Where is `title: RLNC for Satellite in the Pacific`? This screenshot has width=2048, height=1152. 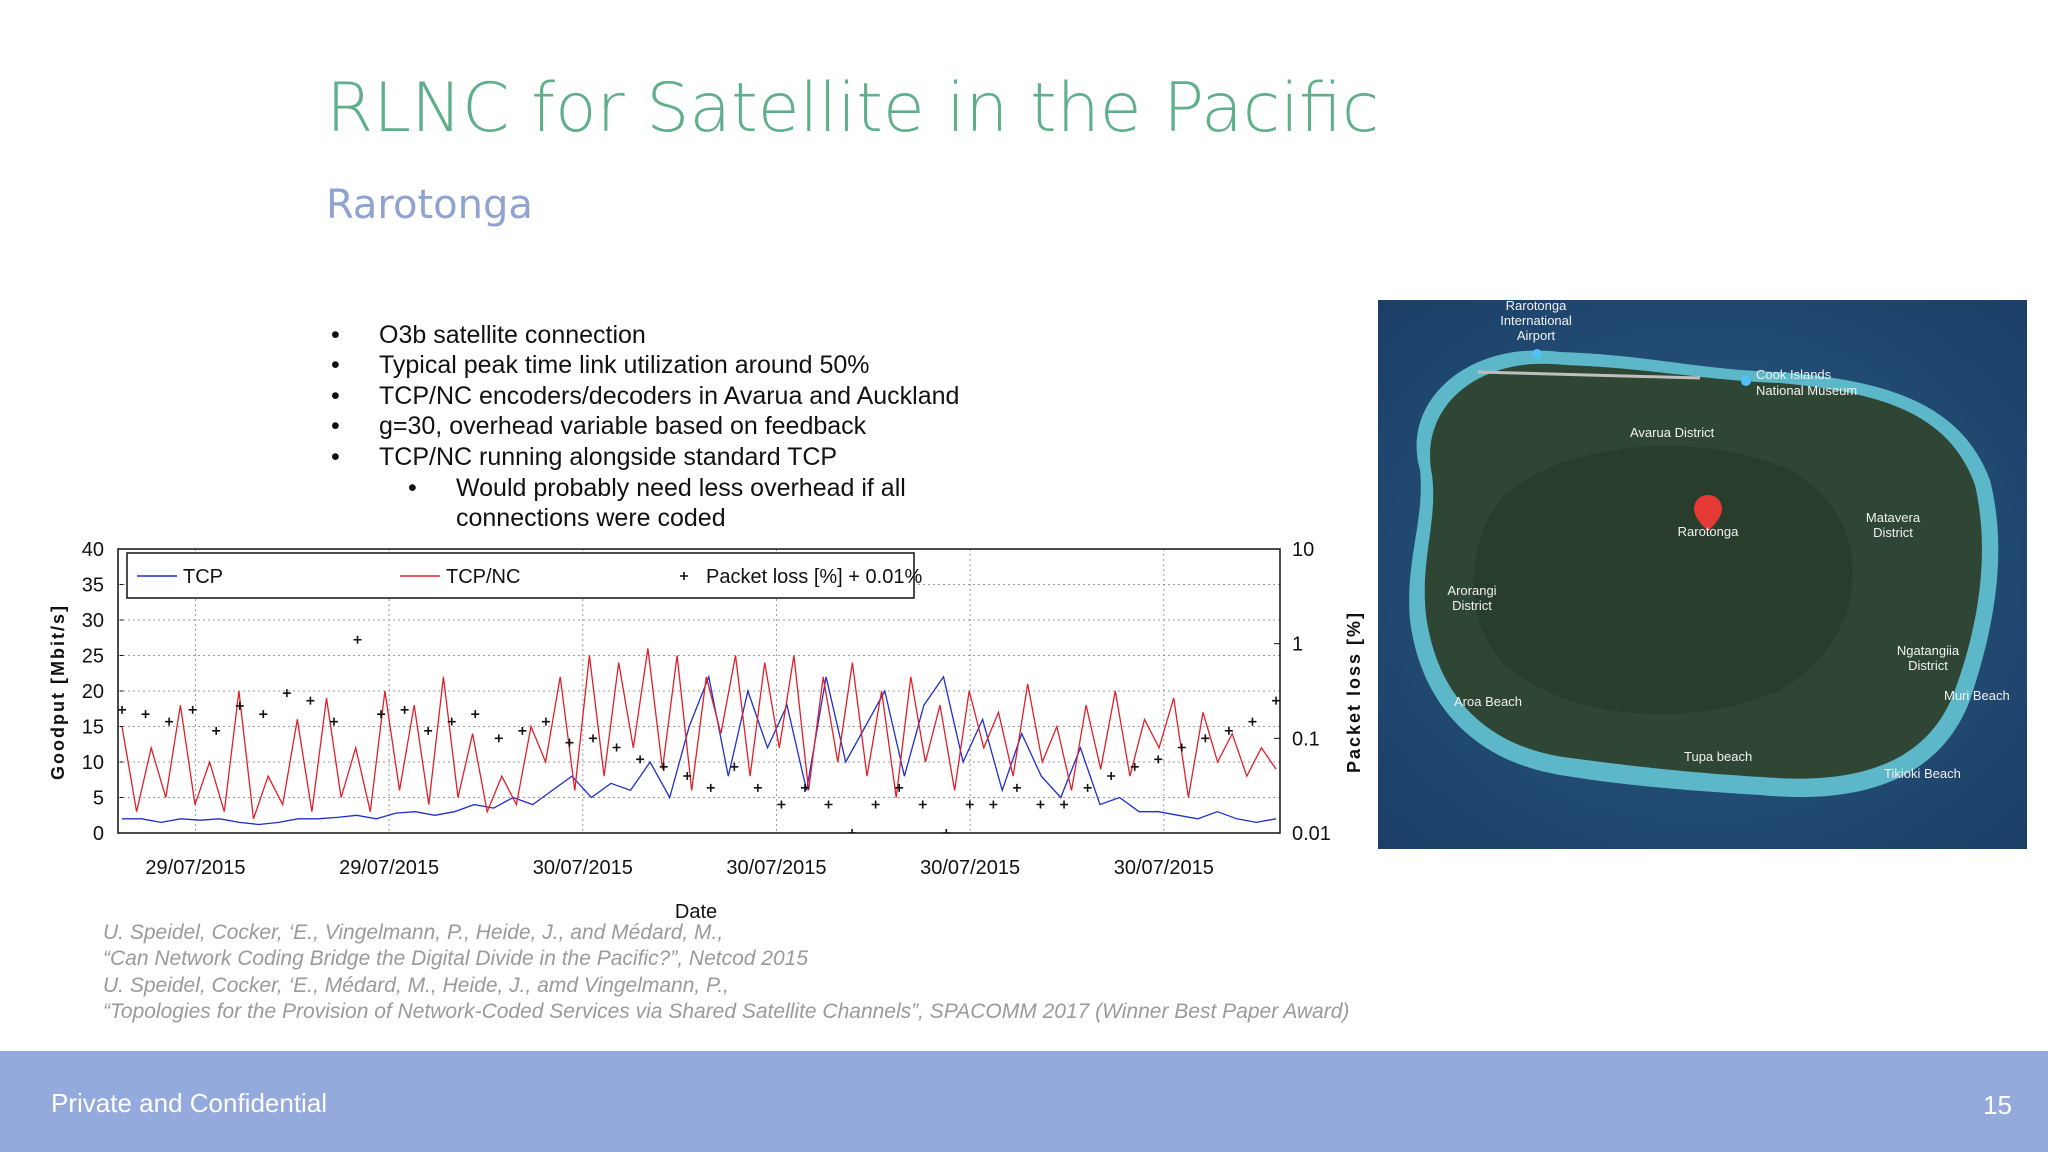 title: RLNC for Satellite in the Pacific is located at coordinates (852, 108).